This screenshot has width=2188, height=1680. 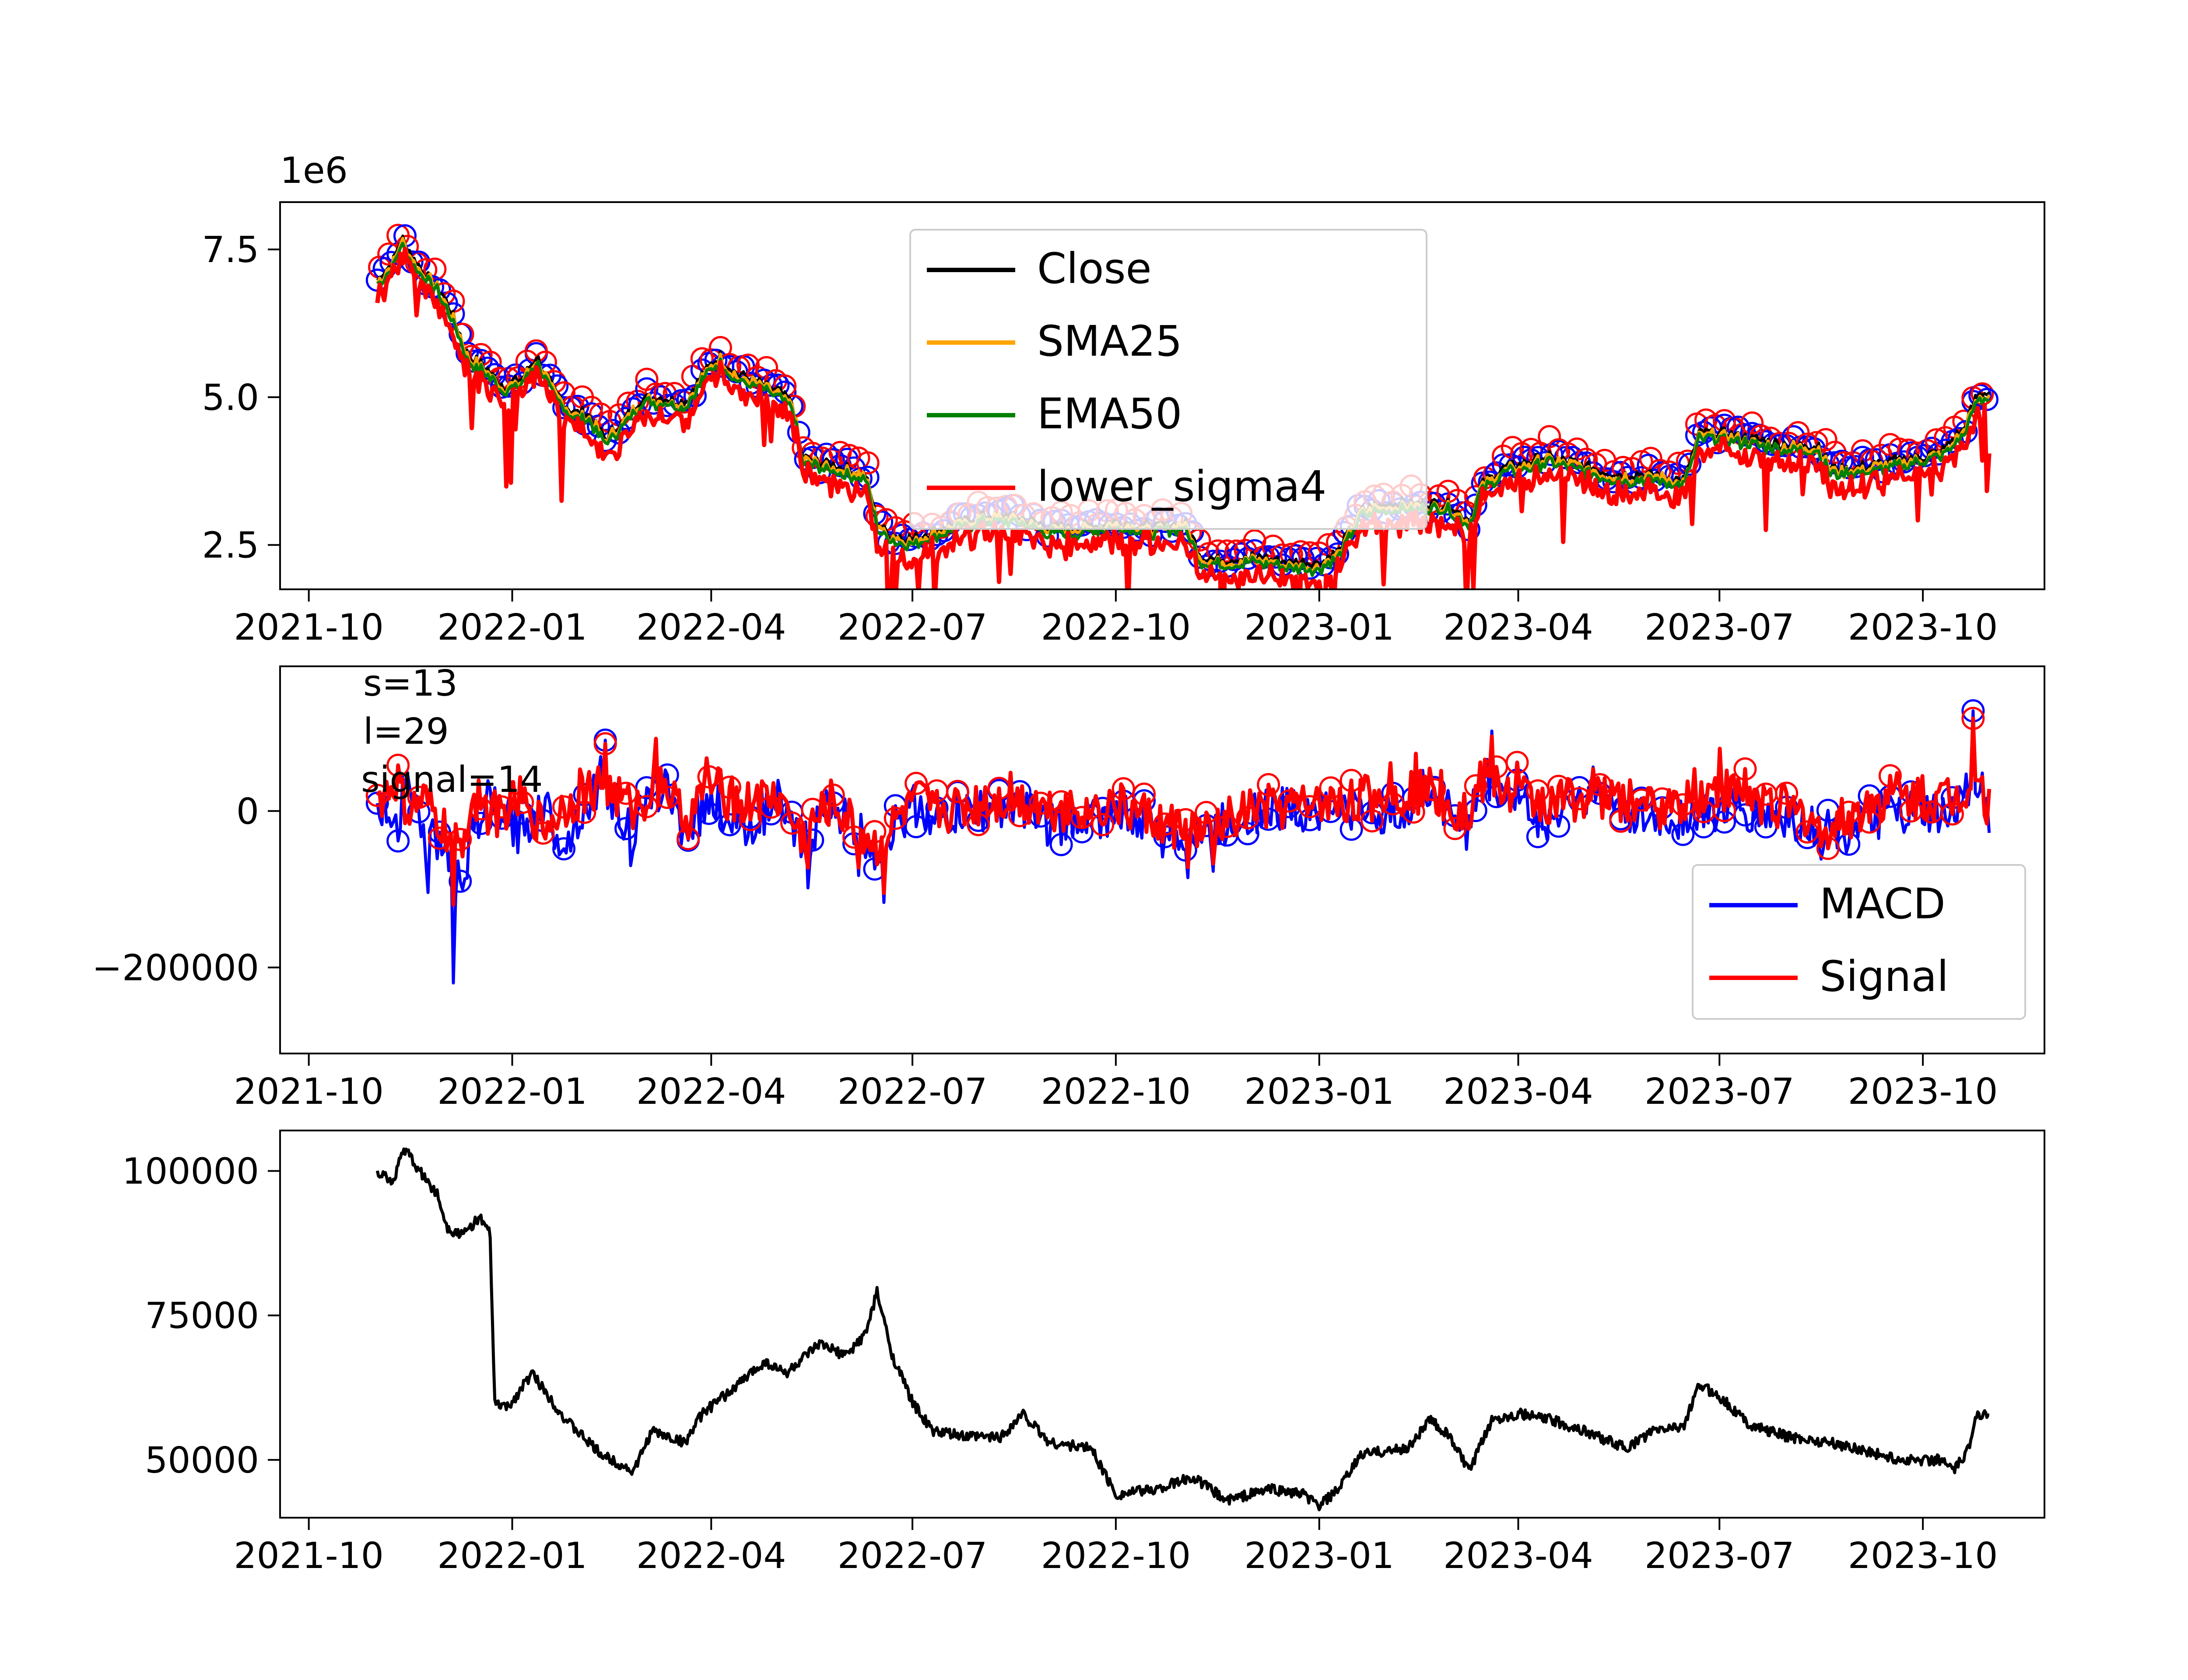 What do you see at coordinates (452, 780) in the screenshot?
I see `macd-annotation-signal: signal=14` at bounding box center [452, 780].